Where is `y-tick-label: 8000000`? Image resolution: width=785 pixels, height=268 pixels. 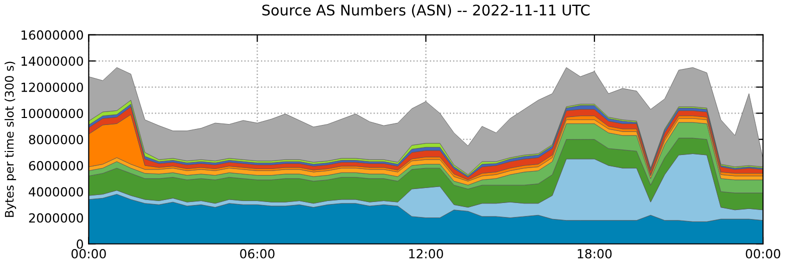 y-tick-label: 8000000 is located at coordinates (56, 139).